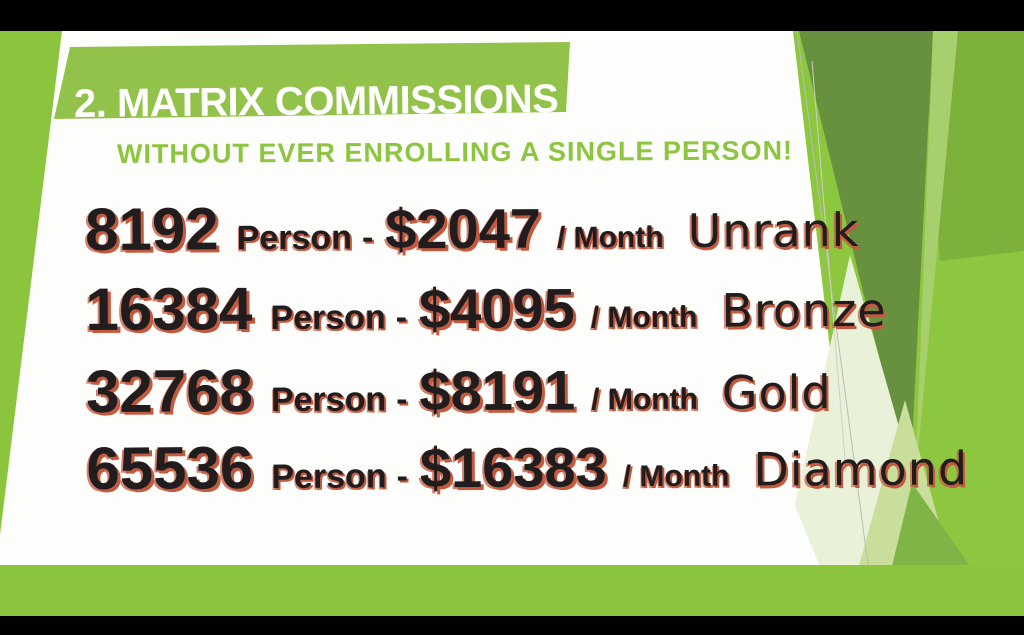 The image size is (1024, 635). I want to click on right-pale-band, so click(936, 257).